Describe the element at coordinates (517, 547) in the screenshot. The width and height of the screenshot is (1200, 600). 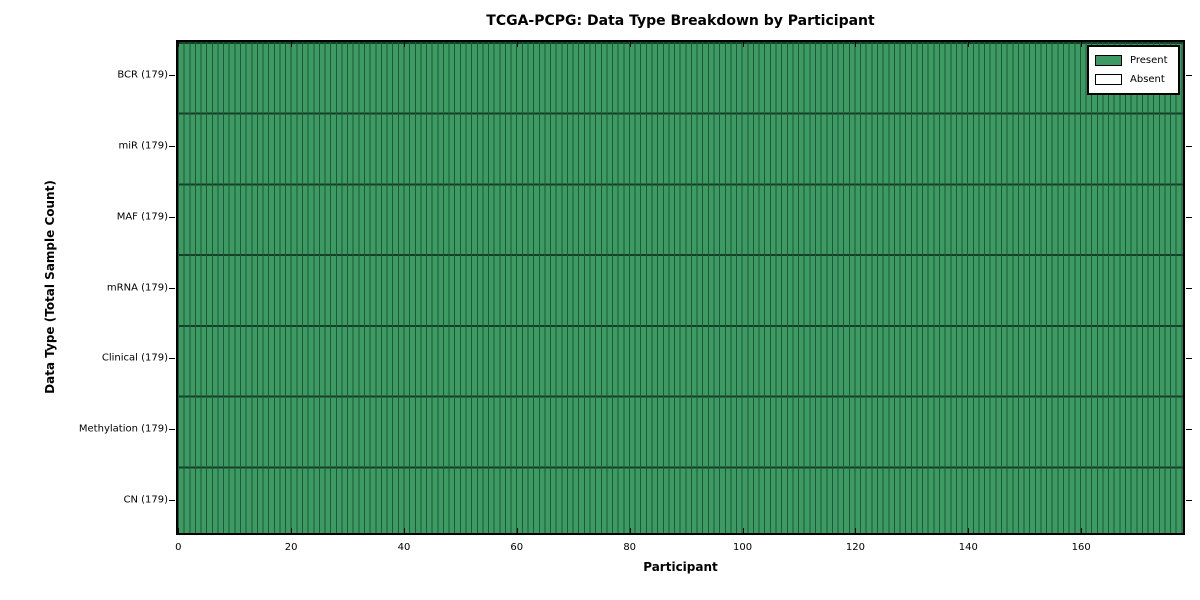
I see `x-tick-label: 60` at that location.